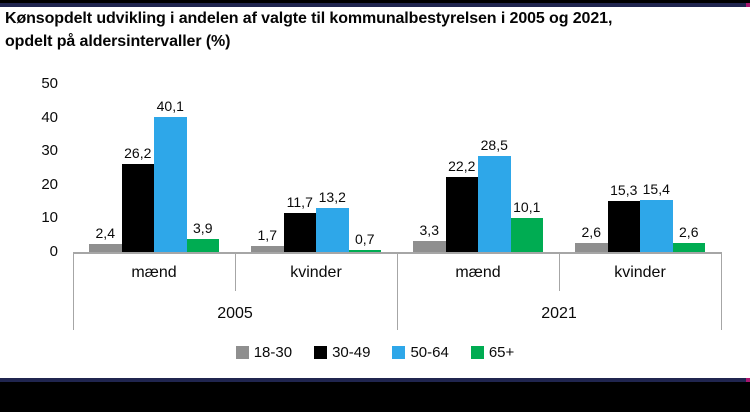 This screenshot has width=750, height=412. I want to click on chart-legend: 18-30 30-49 50-64 65+, so click(375, 352).